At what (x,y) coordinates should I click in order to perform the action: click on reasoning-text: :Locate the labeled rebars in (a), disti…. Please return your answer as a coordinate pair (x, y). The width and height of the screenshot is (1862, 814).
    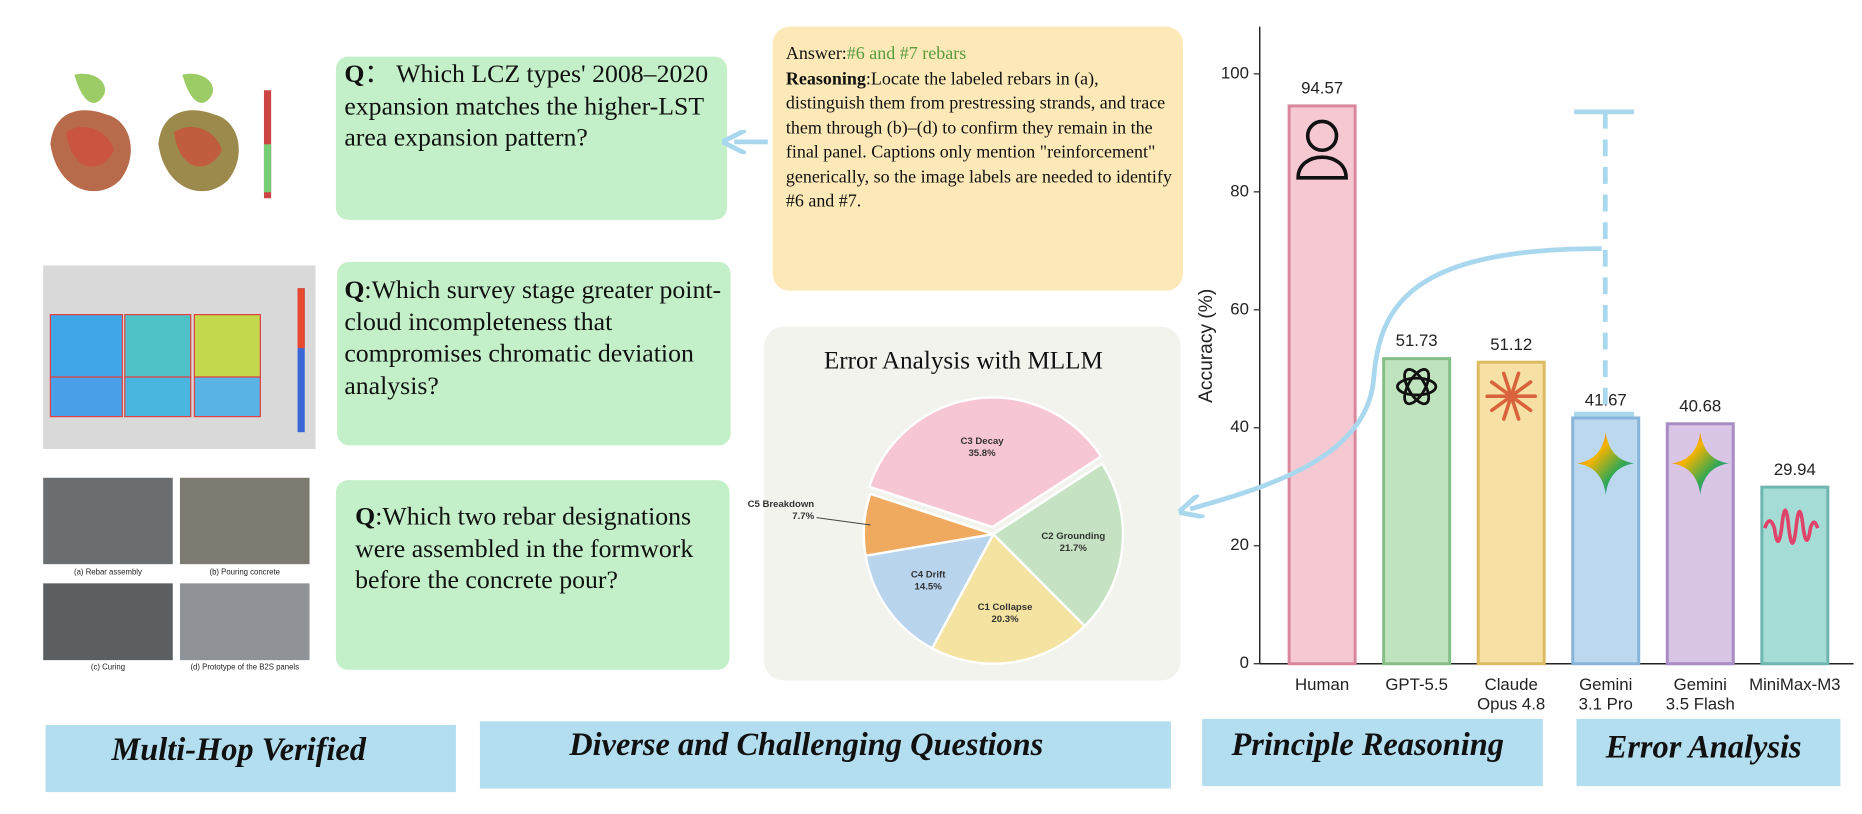
    Looking at the image, I should click on (978, 140).